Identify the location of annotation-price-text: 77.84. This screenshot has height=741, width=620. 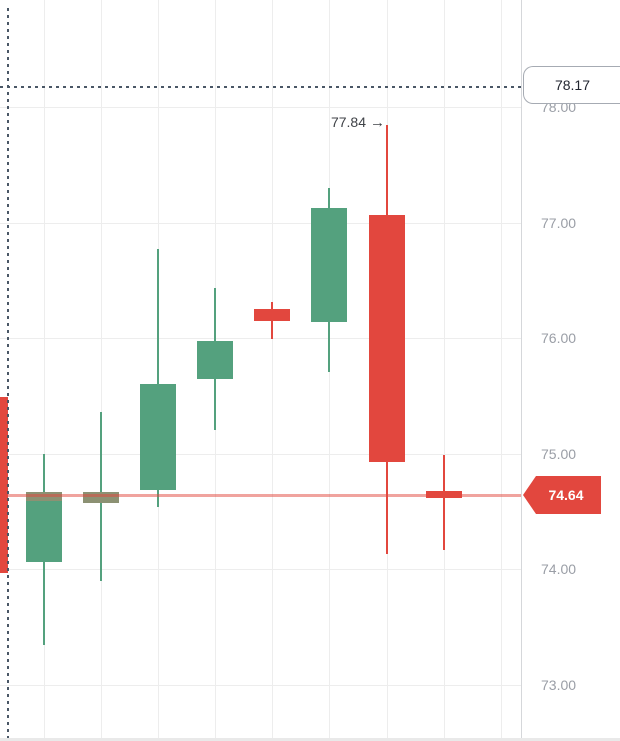
(348, 122).